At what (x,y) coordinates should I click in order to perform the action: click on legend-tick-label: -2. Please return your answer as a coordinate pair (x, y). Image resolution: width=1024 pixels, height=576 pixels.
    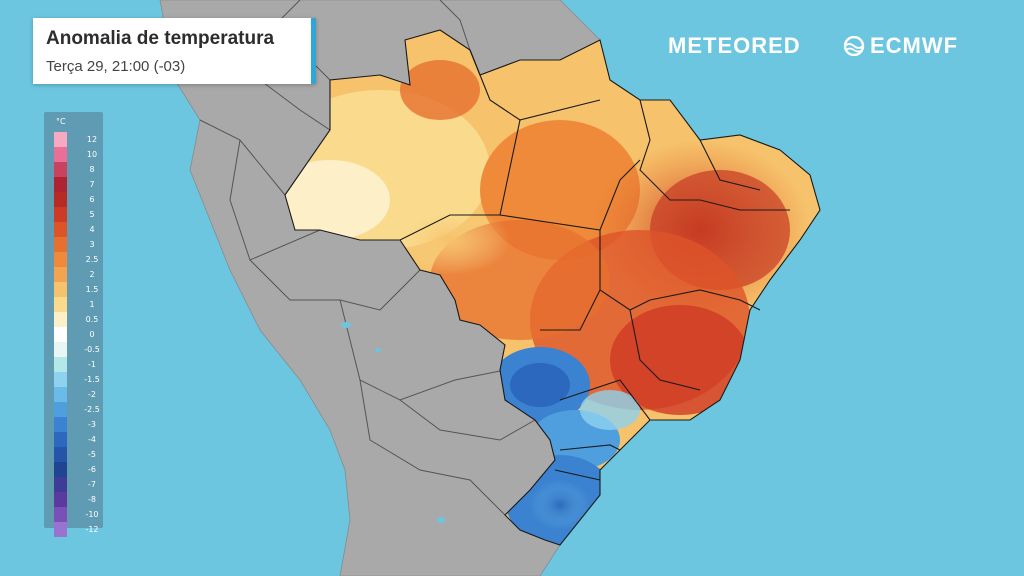
    Looking at the image, I should click on (92, 394).